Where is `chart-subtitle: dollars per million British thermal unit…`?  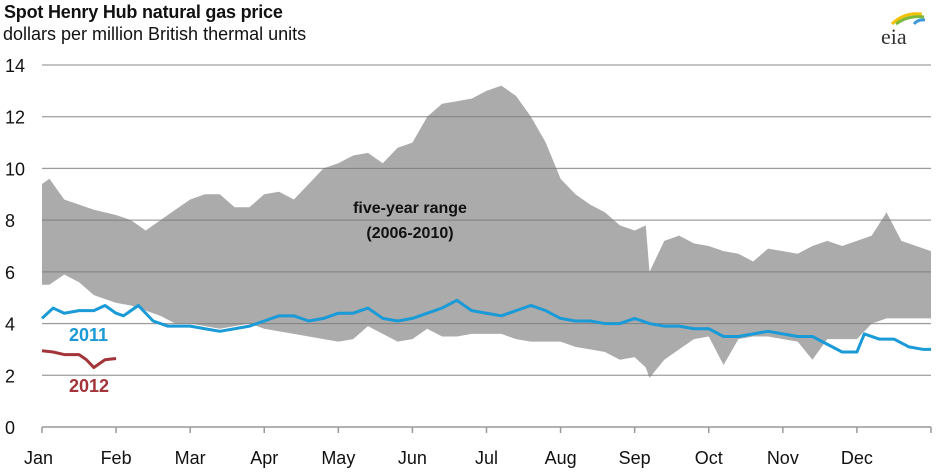
chart-subtitle: dollars per million British thermal unit… is located at coordinates (155, 34).